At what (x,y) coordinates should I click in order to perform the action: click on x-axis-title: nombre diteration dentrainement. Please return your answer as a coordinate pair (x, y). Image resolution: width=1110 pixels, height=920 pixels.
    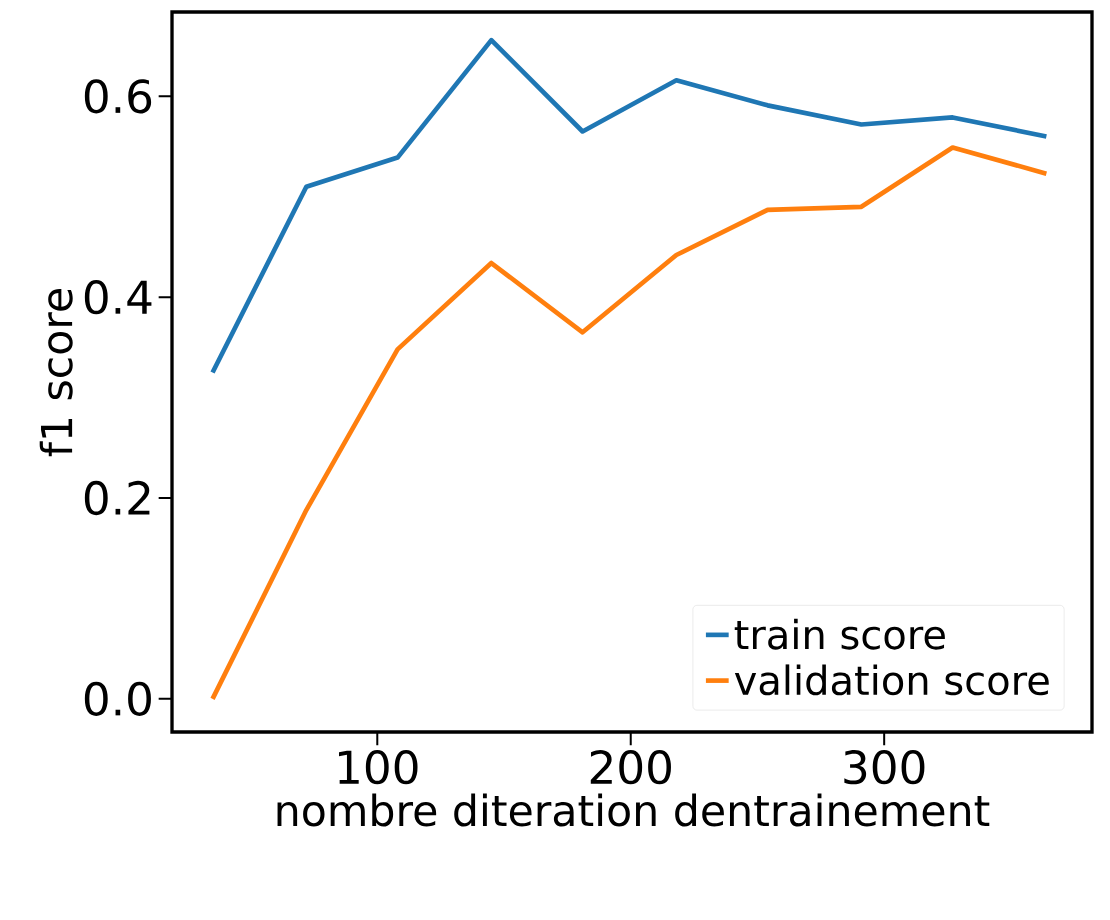
    Looking at the image, I should click on (633, 810).